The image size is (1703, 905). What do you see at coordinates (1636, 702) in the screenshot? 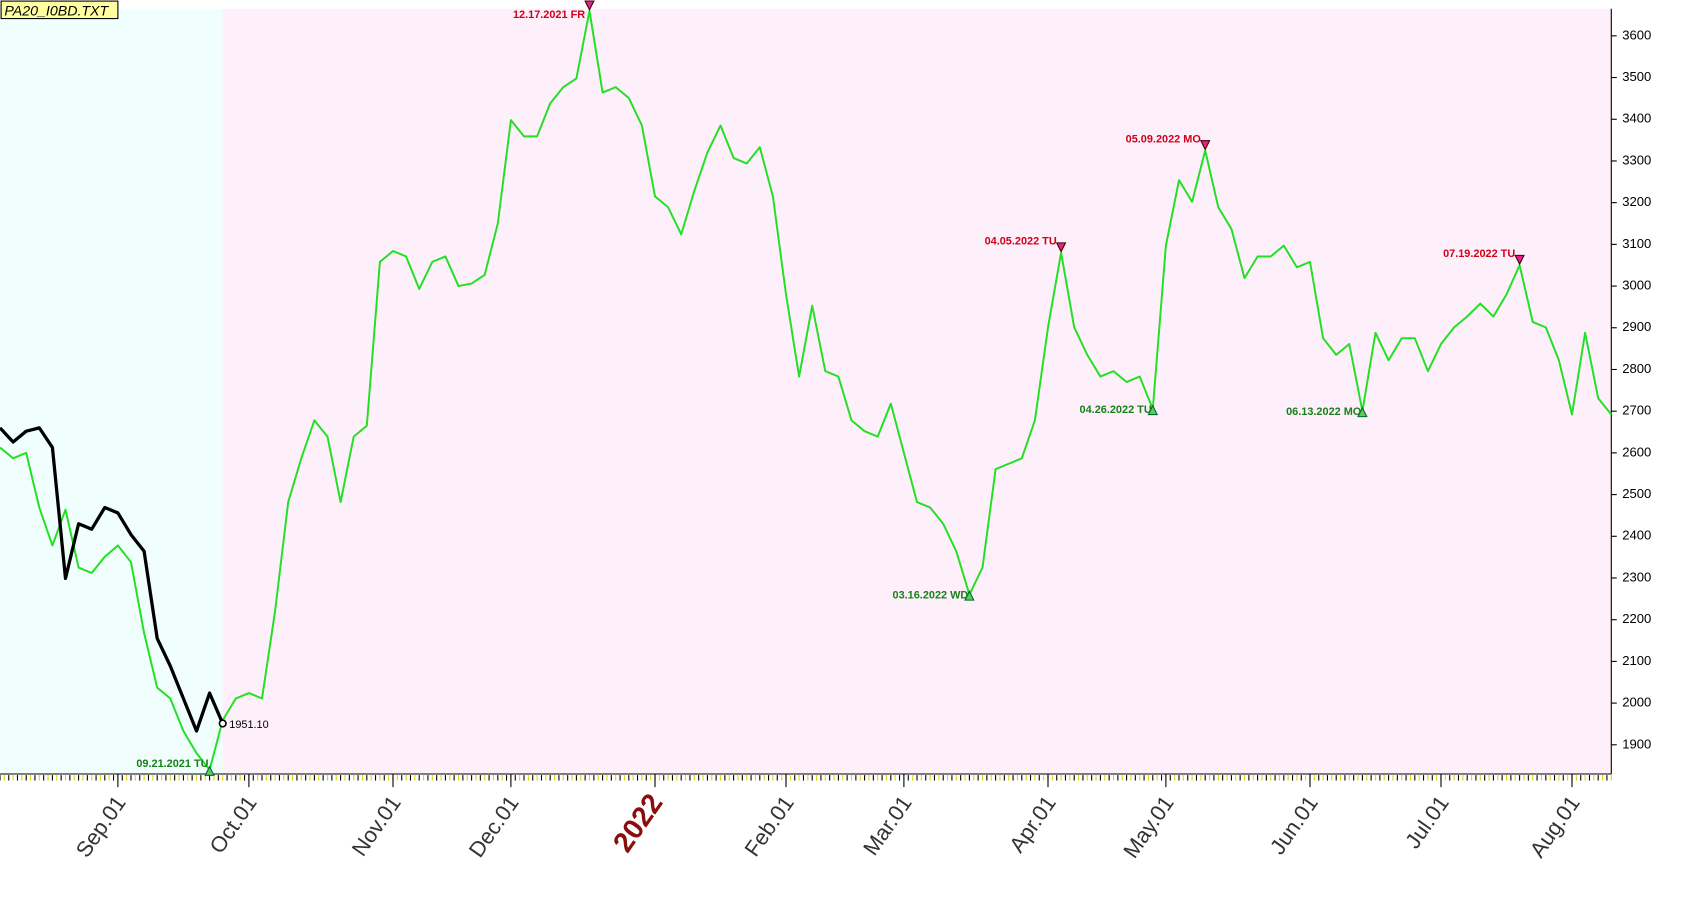
I see `y-tick-label: 2000` at bounding box center [1636, 702].